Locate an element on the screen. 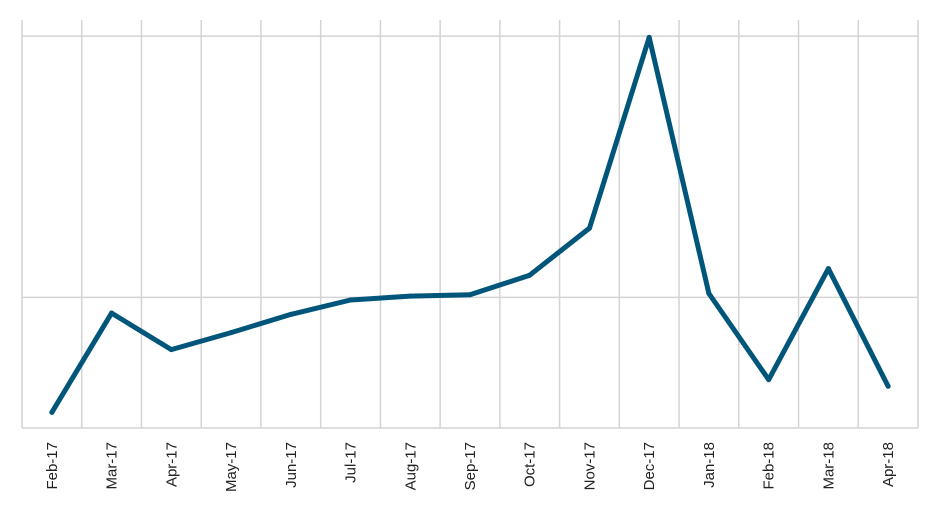  x-tick-label: Aug-17 is located at coordinates (410, 466).